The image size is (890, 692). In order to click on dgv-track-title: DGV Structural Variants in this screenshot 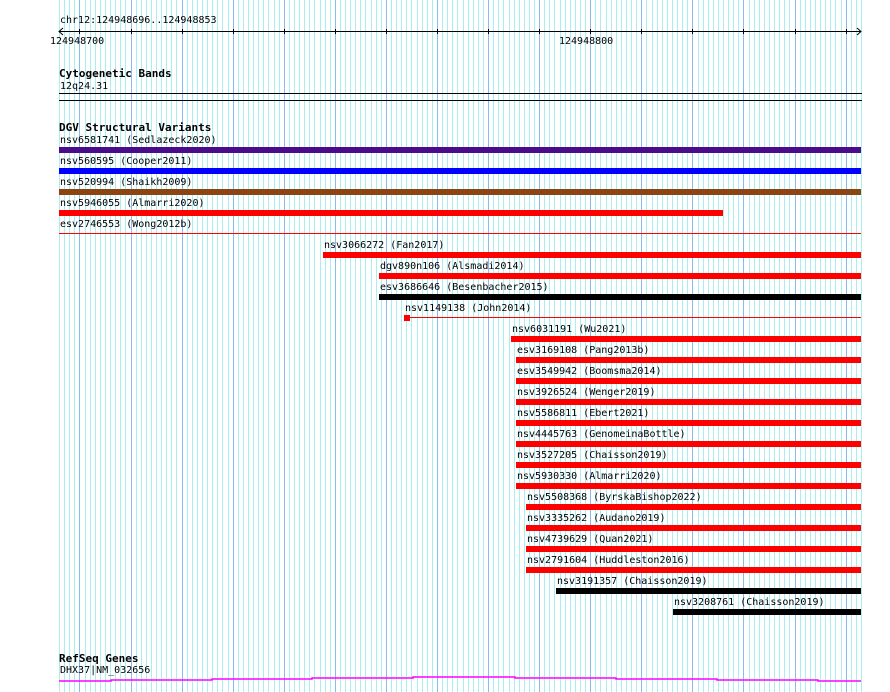, I will do `click(135, 127)`.